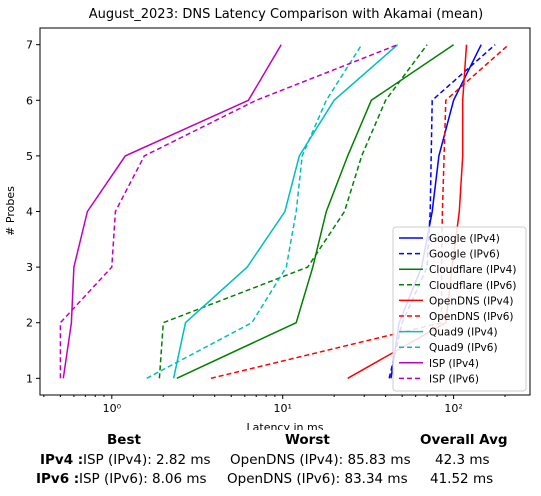 The width and height of the screenshot is (541, 496). Describe the element at coordinates (112, 408) in the screenshot. I see `x-tick-label: 10⁰` at that location.